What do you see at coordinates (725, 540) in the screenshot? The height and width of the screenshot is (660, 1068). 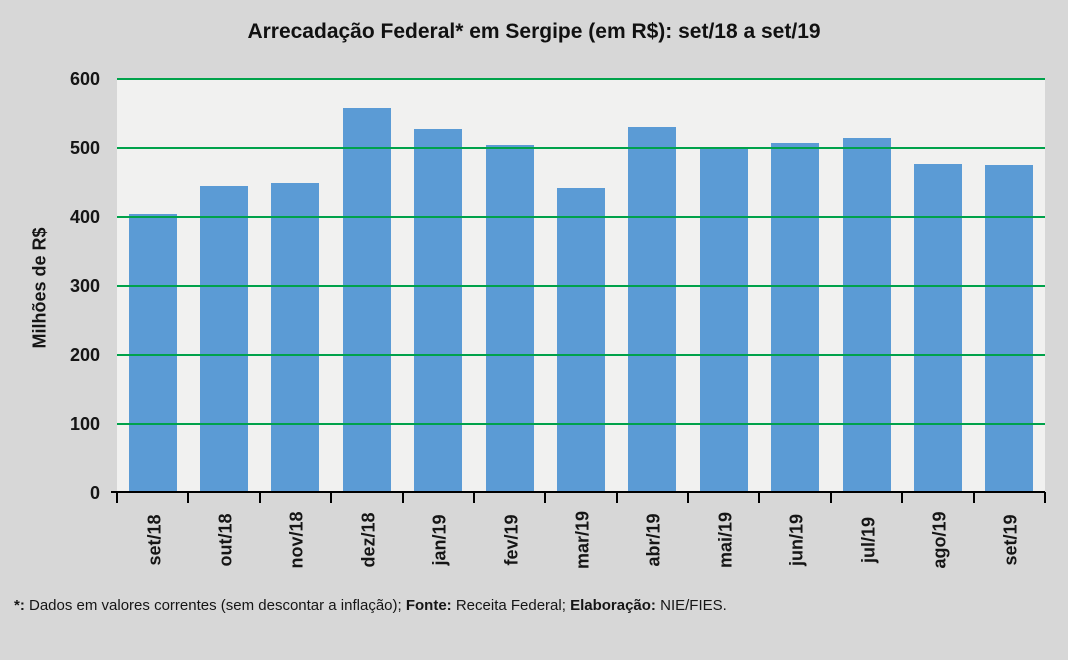 I see `x-category-label-mai/19: mai/19` at bounding box center [725, 540].